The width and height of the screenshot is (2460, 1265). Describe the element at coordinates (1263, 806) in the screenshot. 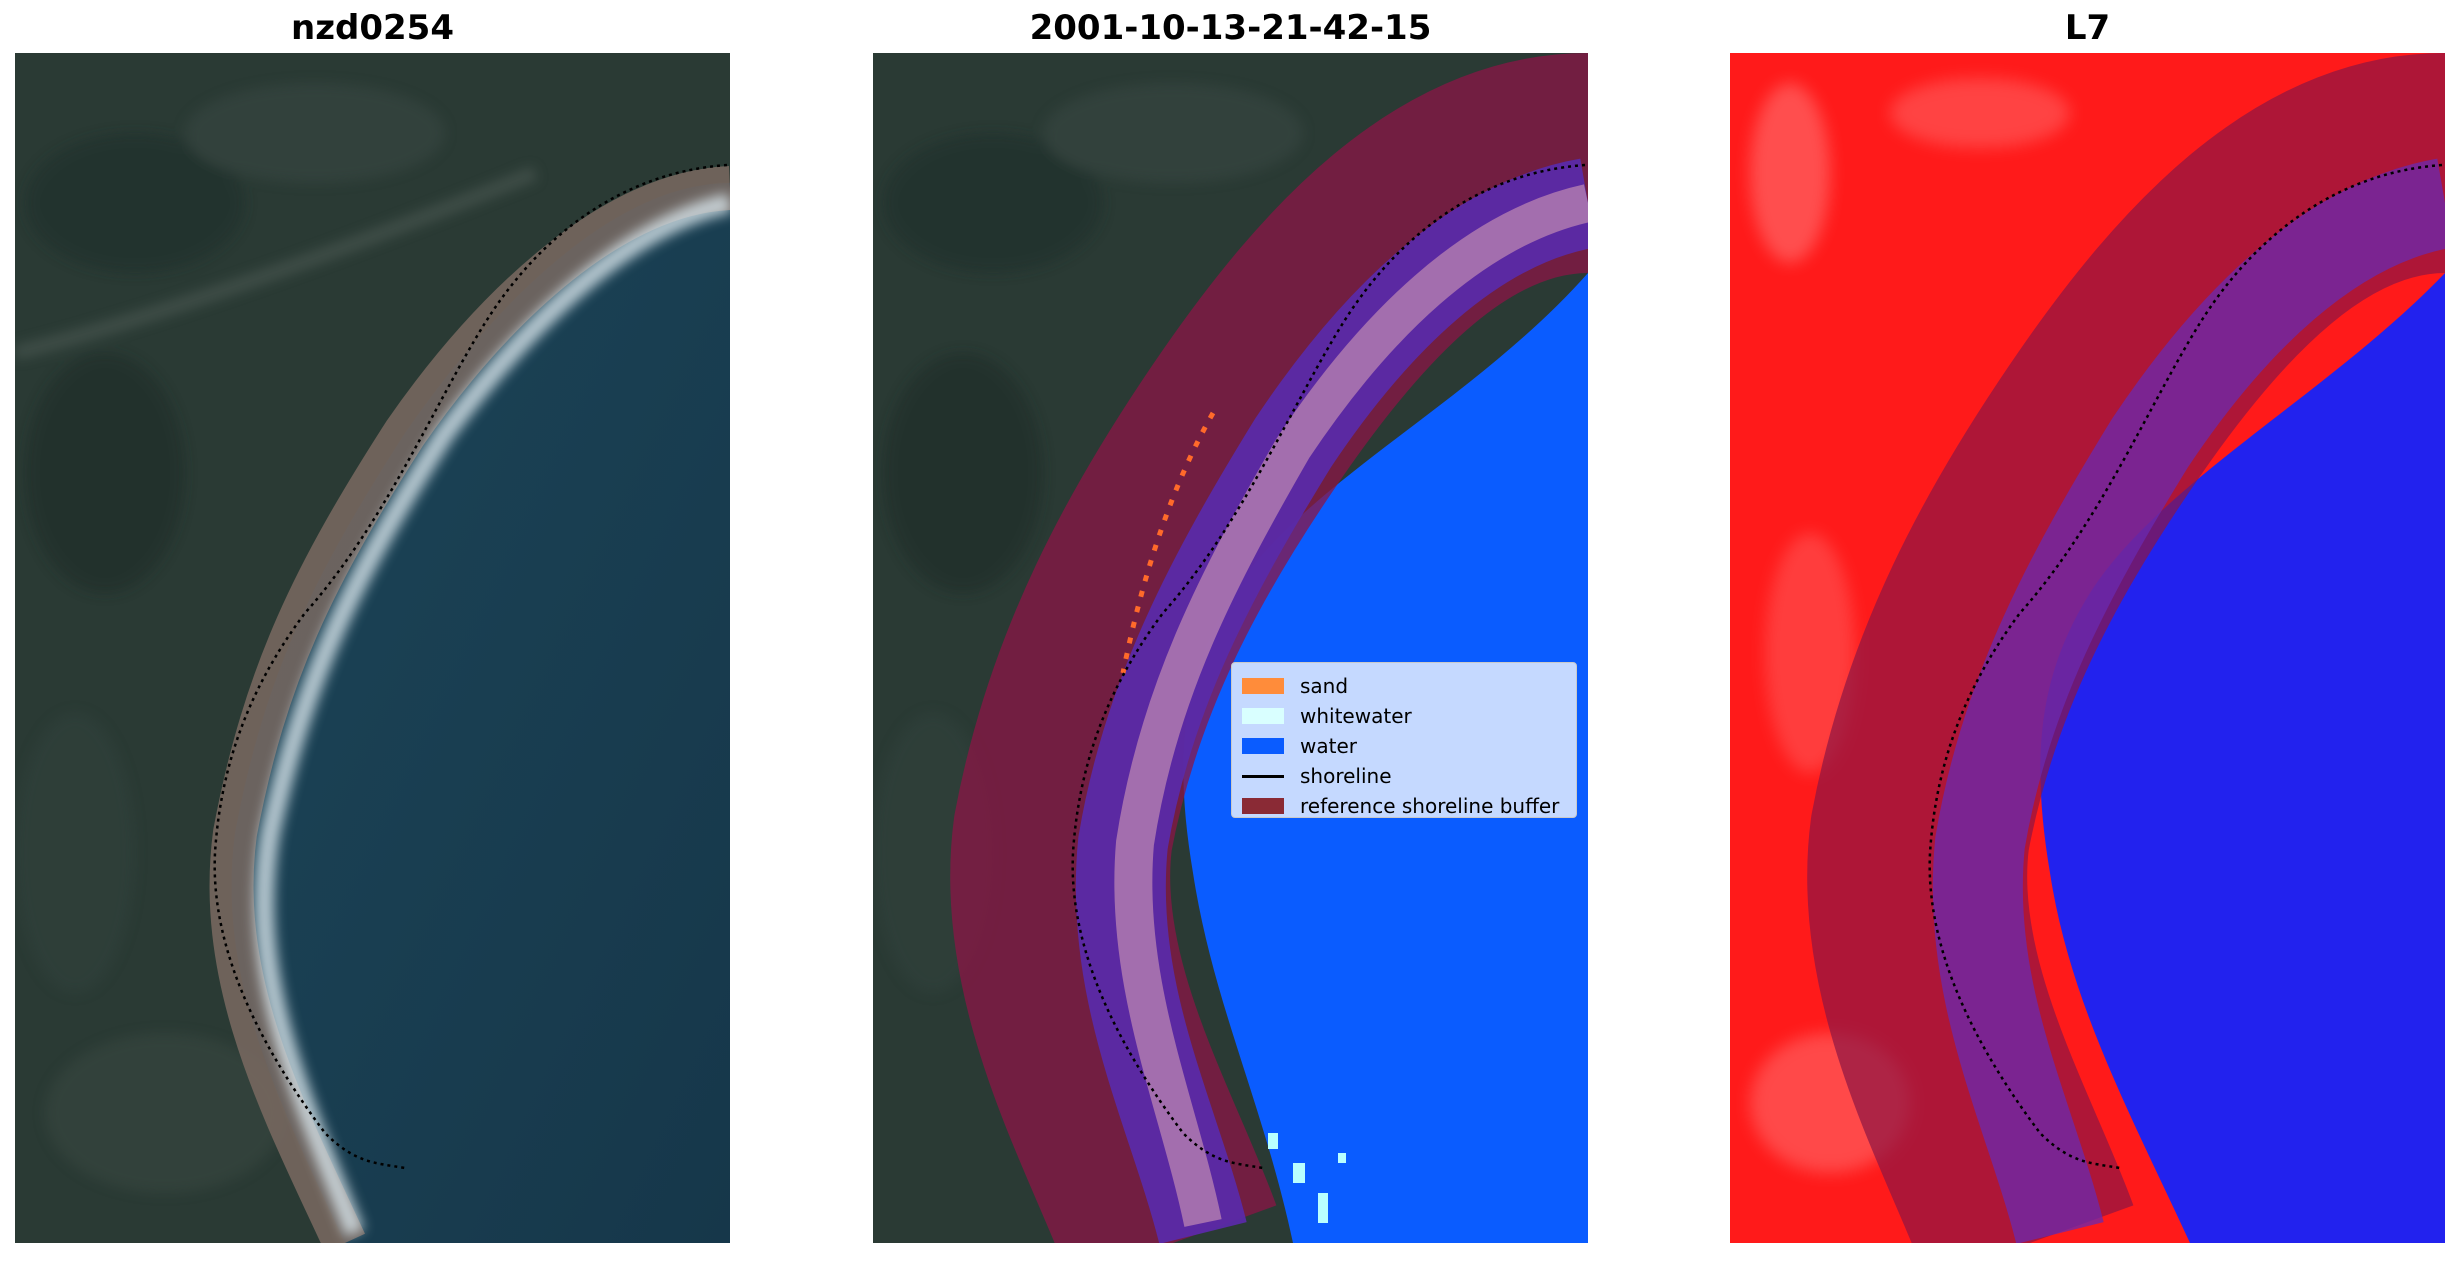

I see `buffer-swatch` at that location.